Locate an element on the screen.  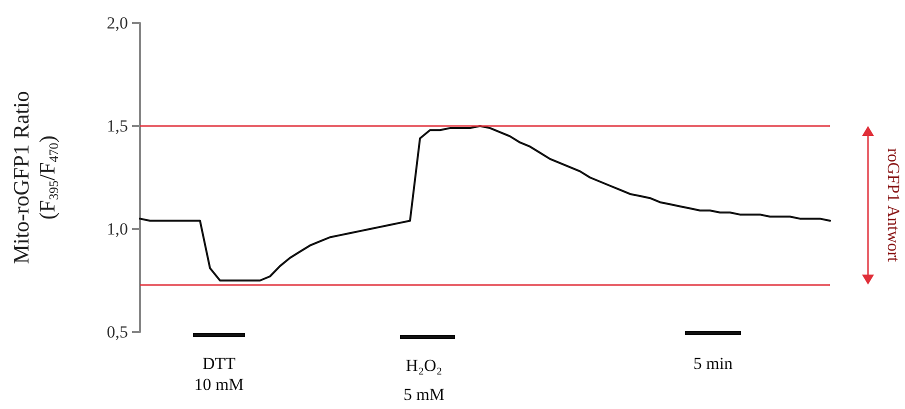
y-tick-label: 0,5 is located at coordinates (117, 332).